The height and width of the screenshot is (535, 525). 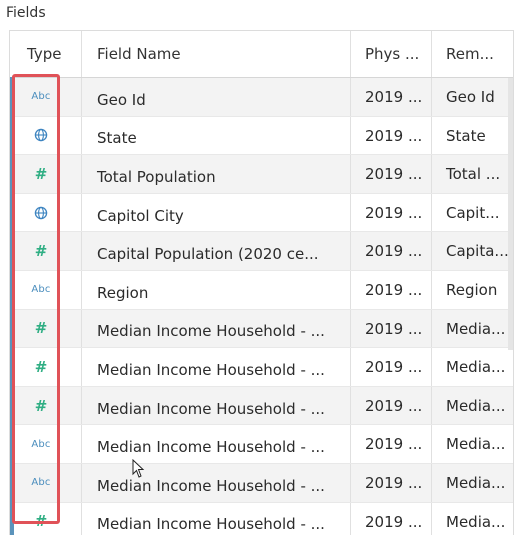 I want to click on remote-field-name-cell: Region, so click(x=472, y=289).